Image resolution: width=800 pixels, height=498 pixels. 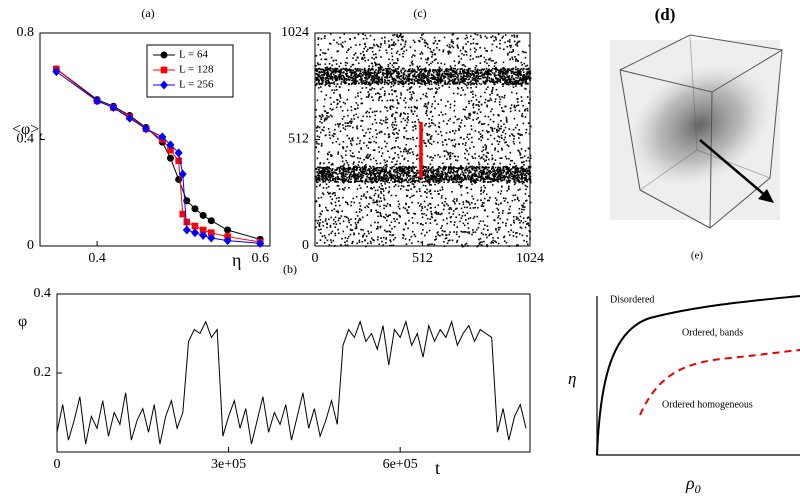 What do you see at coordinates (290, 269) in the screenshot?
I see `chart-title: (b)` at bounding box center [290, 269].